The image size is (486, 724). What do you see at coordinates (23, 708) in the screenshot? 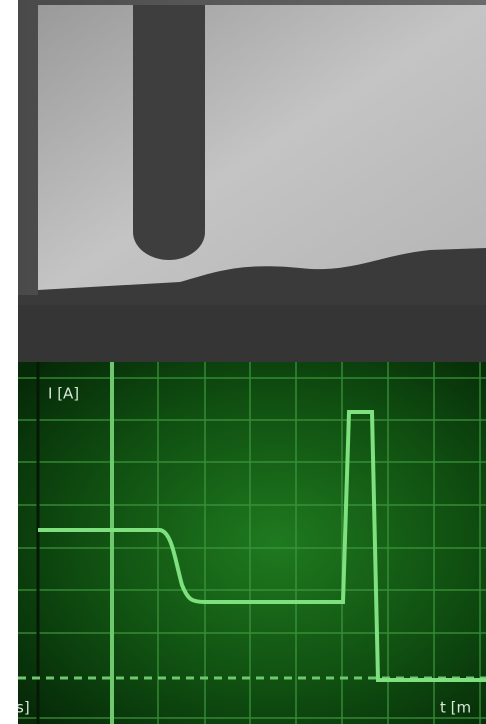
I see `left-edge-label: s]` at bounding box center [23, 708].